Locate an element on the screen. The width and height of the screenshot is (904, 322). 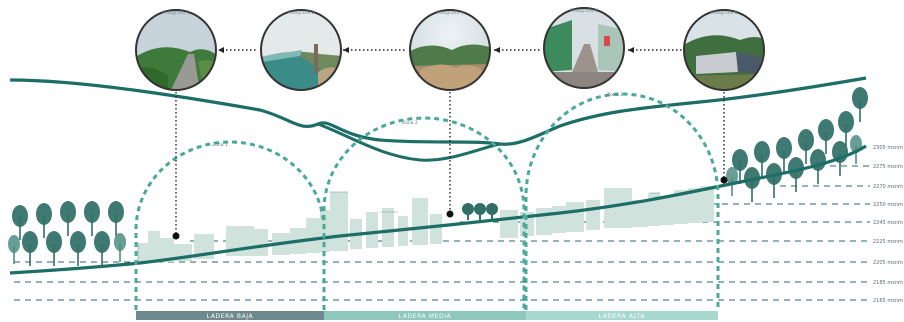
elevation-label: 2305 msnm is located at coordinates (888, 148).